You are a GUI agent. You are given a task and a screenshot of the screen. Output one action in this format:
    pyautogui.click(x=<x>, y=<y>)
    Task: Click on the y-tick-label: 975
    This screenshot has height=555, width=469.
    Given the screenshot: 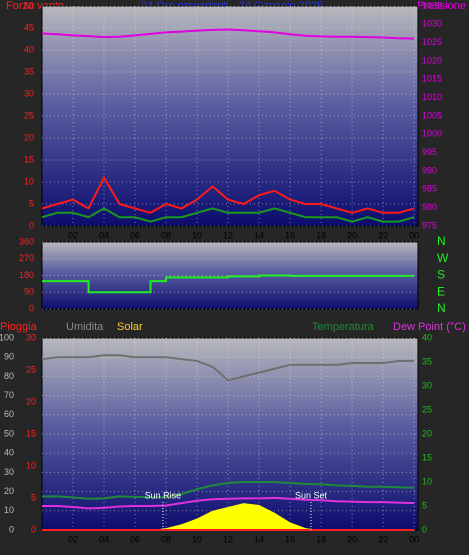 What is the action you would take?
    pyautogui.click(x=429, y=225)
    